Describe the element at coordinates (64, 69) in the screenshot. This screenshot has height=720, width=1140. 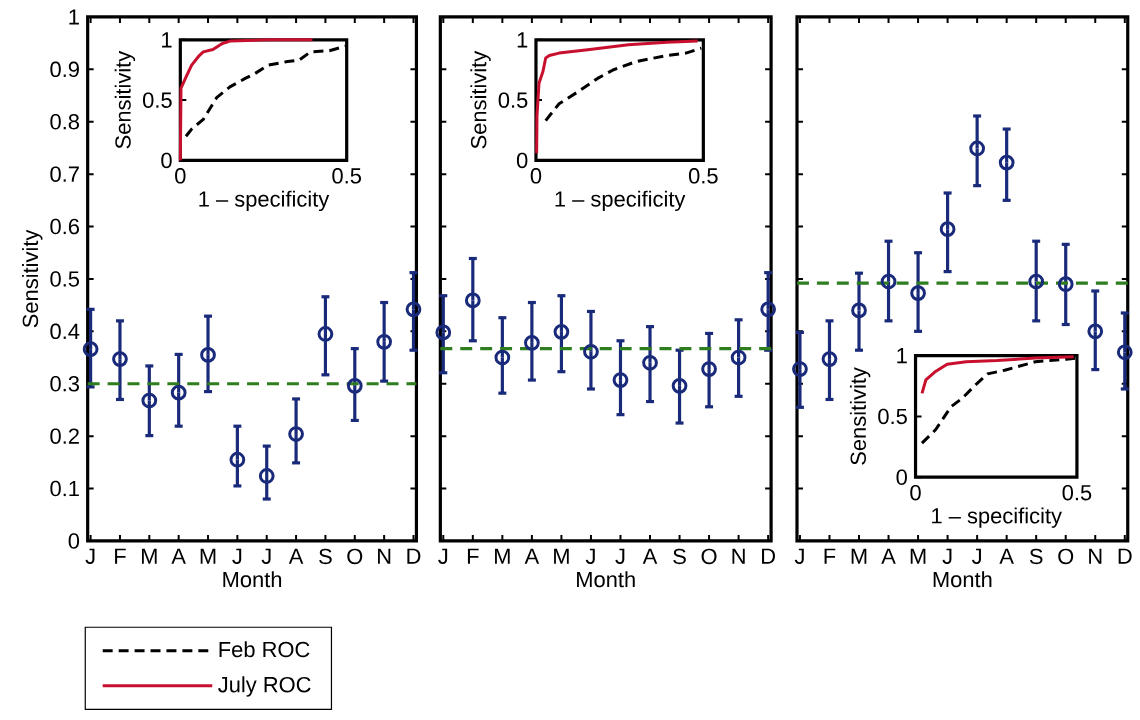
I see `y-tick-label: 0.9` at that location.